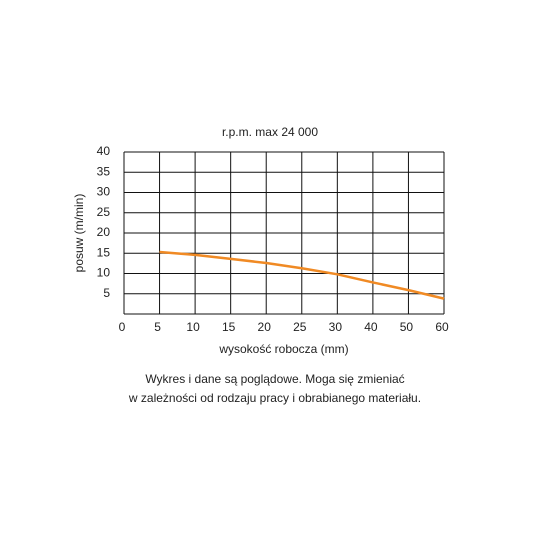  Describe the element at coordinates (104, 232) in the screenshot. I see `y-tick-label: 20` at that location.